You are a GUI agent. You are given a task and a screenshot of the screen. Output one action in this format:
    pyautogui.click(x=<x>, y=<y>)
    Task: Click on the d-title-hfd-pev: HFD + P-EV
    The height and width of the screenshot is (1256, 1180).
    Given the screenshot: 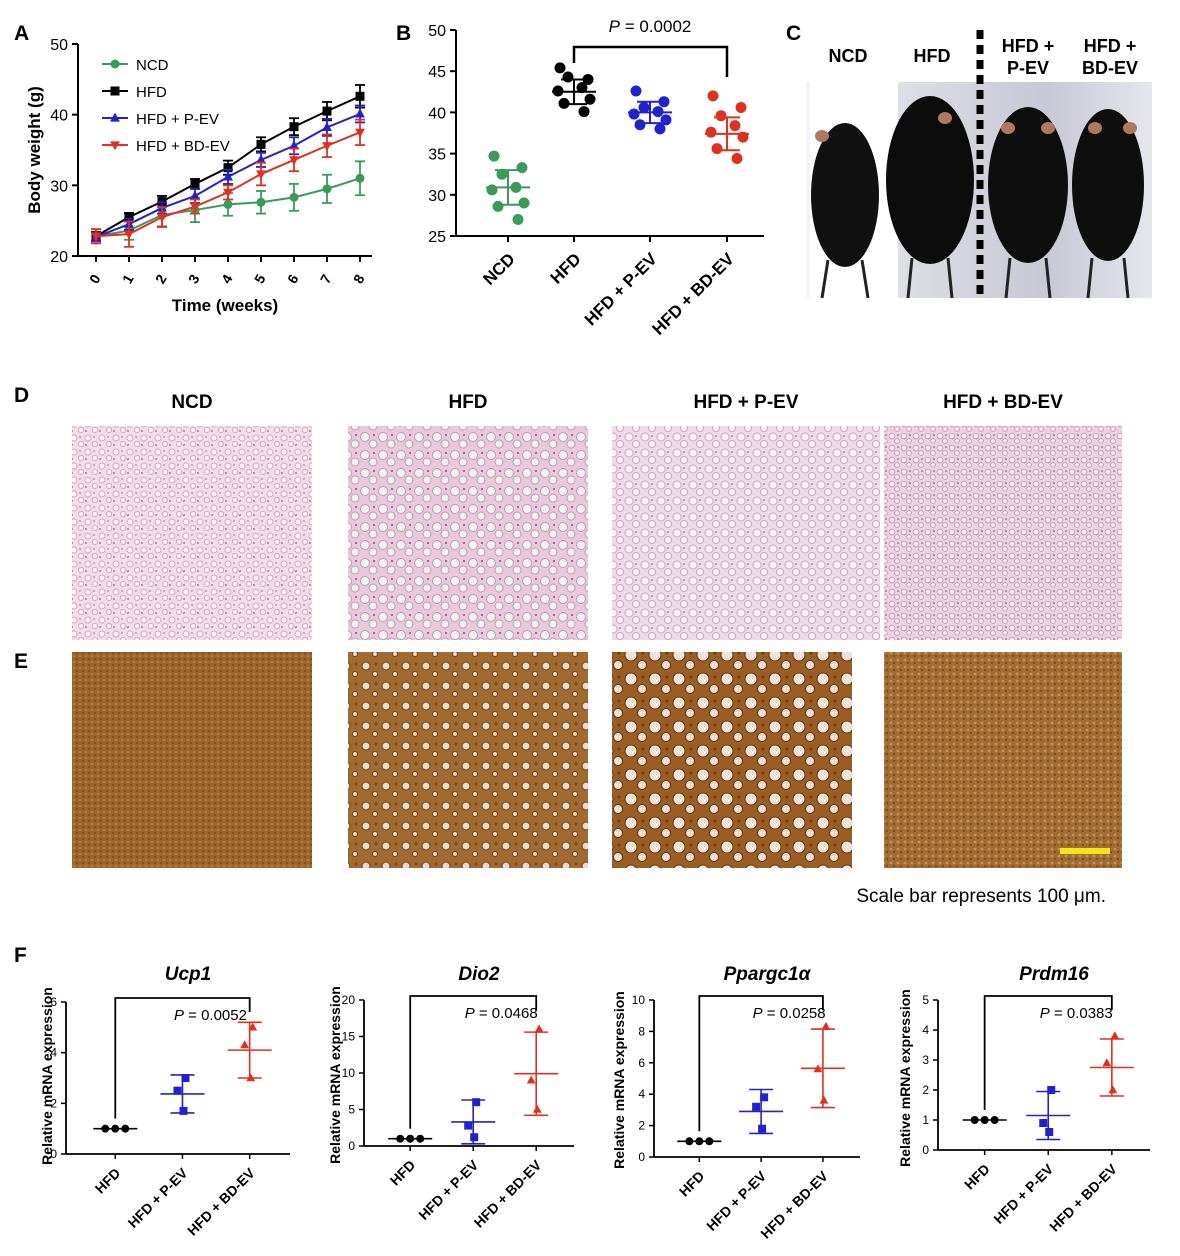 What is the action you would take?
    pyautogui.click(x=745, y=402)
    